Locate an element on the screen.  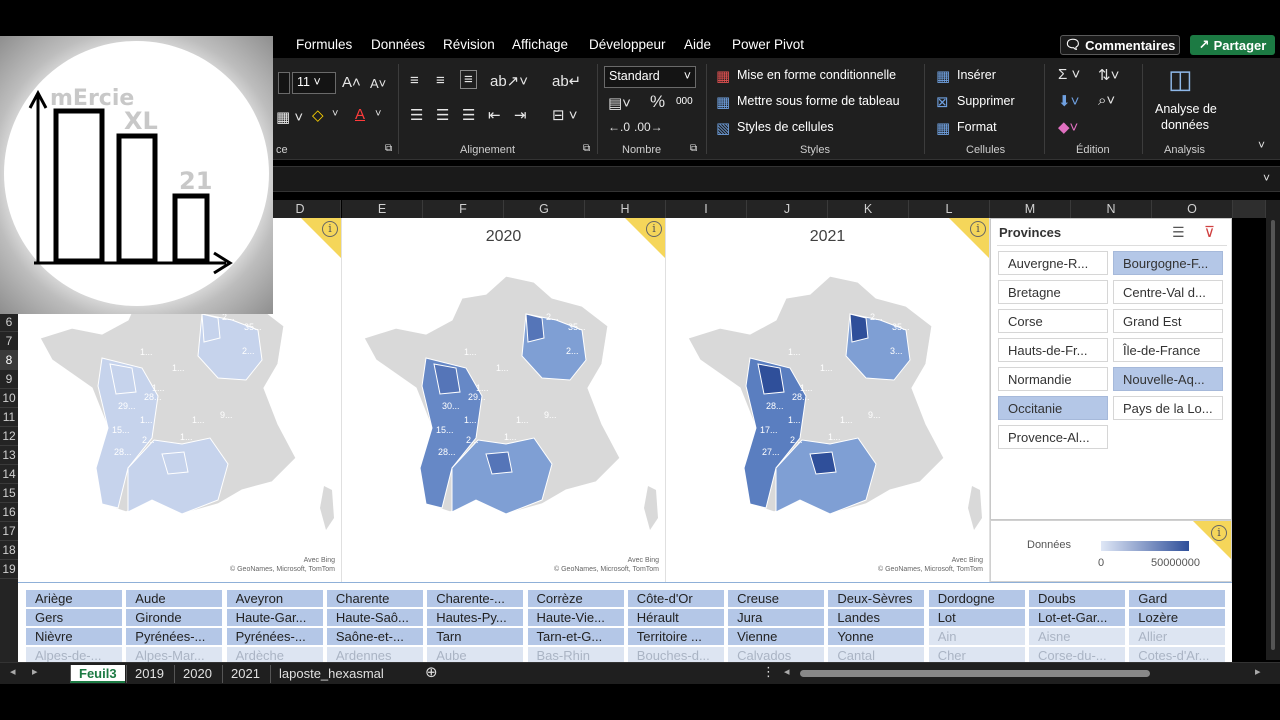
department-tile: Gironde is located at coordinates (174, 617).